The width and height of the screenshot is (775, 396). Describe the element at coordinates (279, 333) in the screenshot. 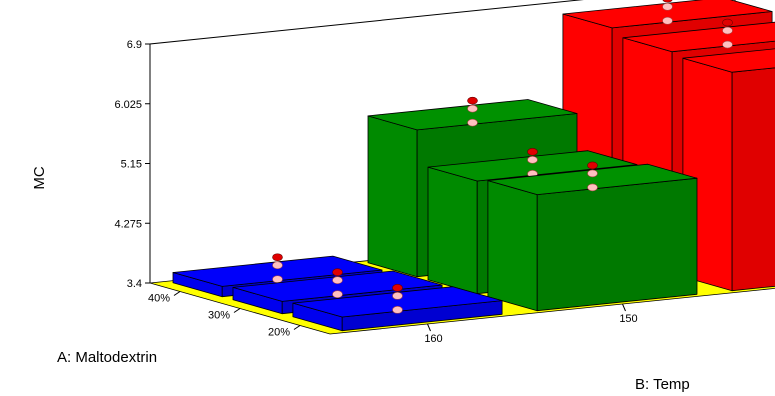

I see `x-tick-label: 20%` at that location.